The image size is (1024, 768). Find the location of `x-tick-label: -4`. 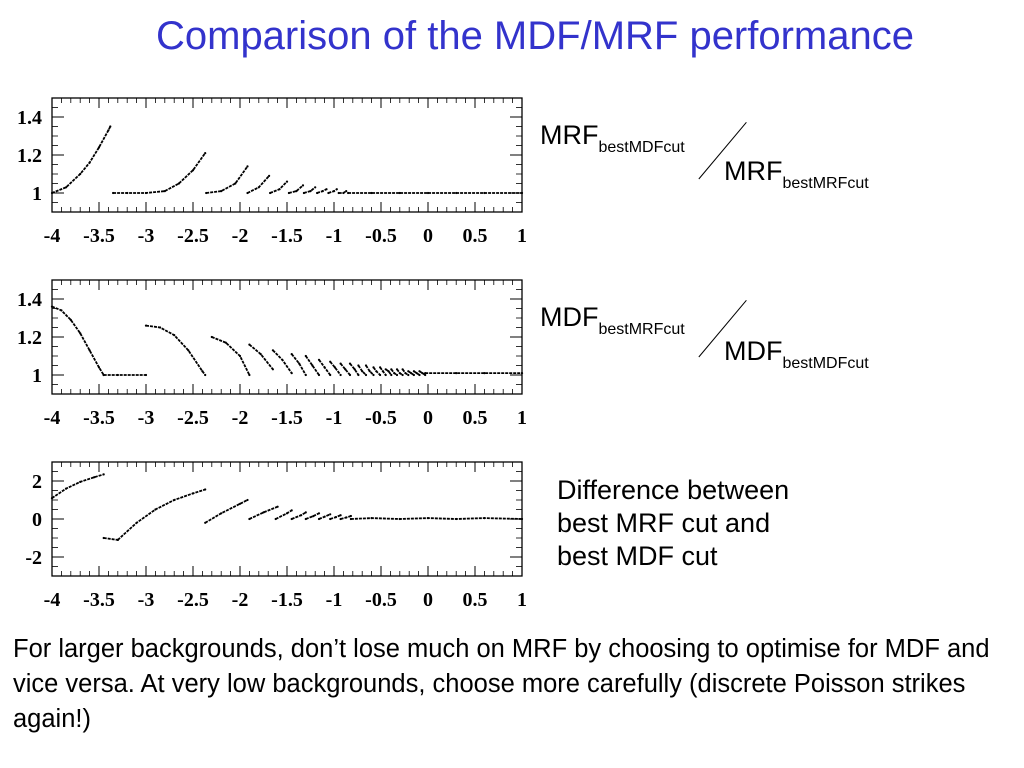

x-tick-label: -4 is located at coordinates (52, 600).